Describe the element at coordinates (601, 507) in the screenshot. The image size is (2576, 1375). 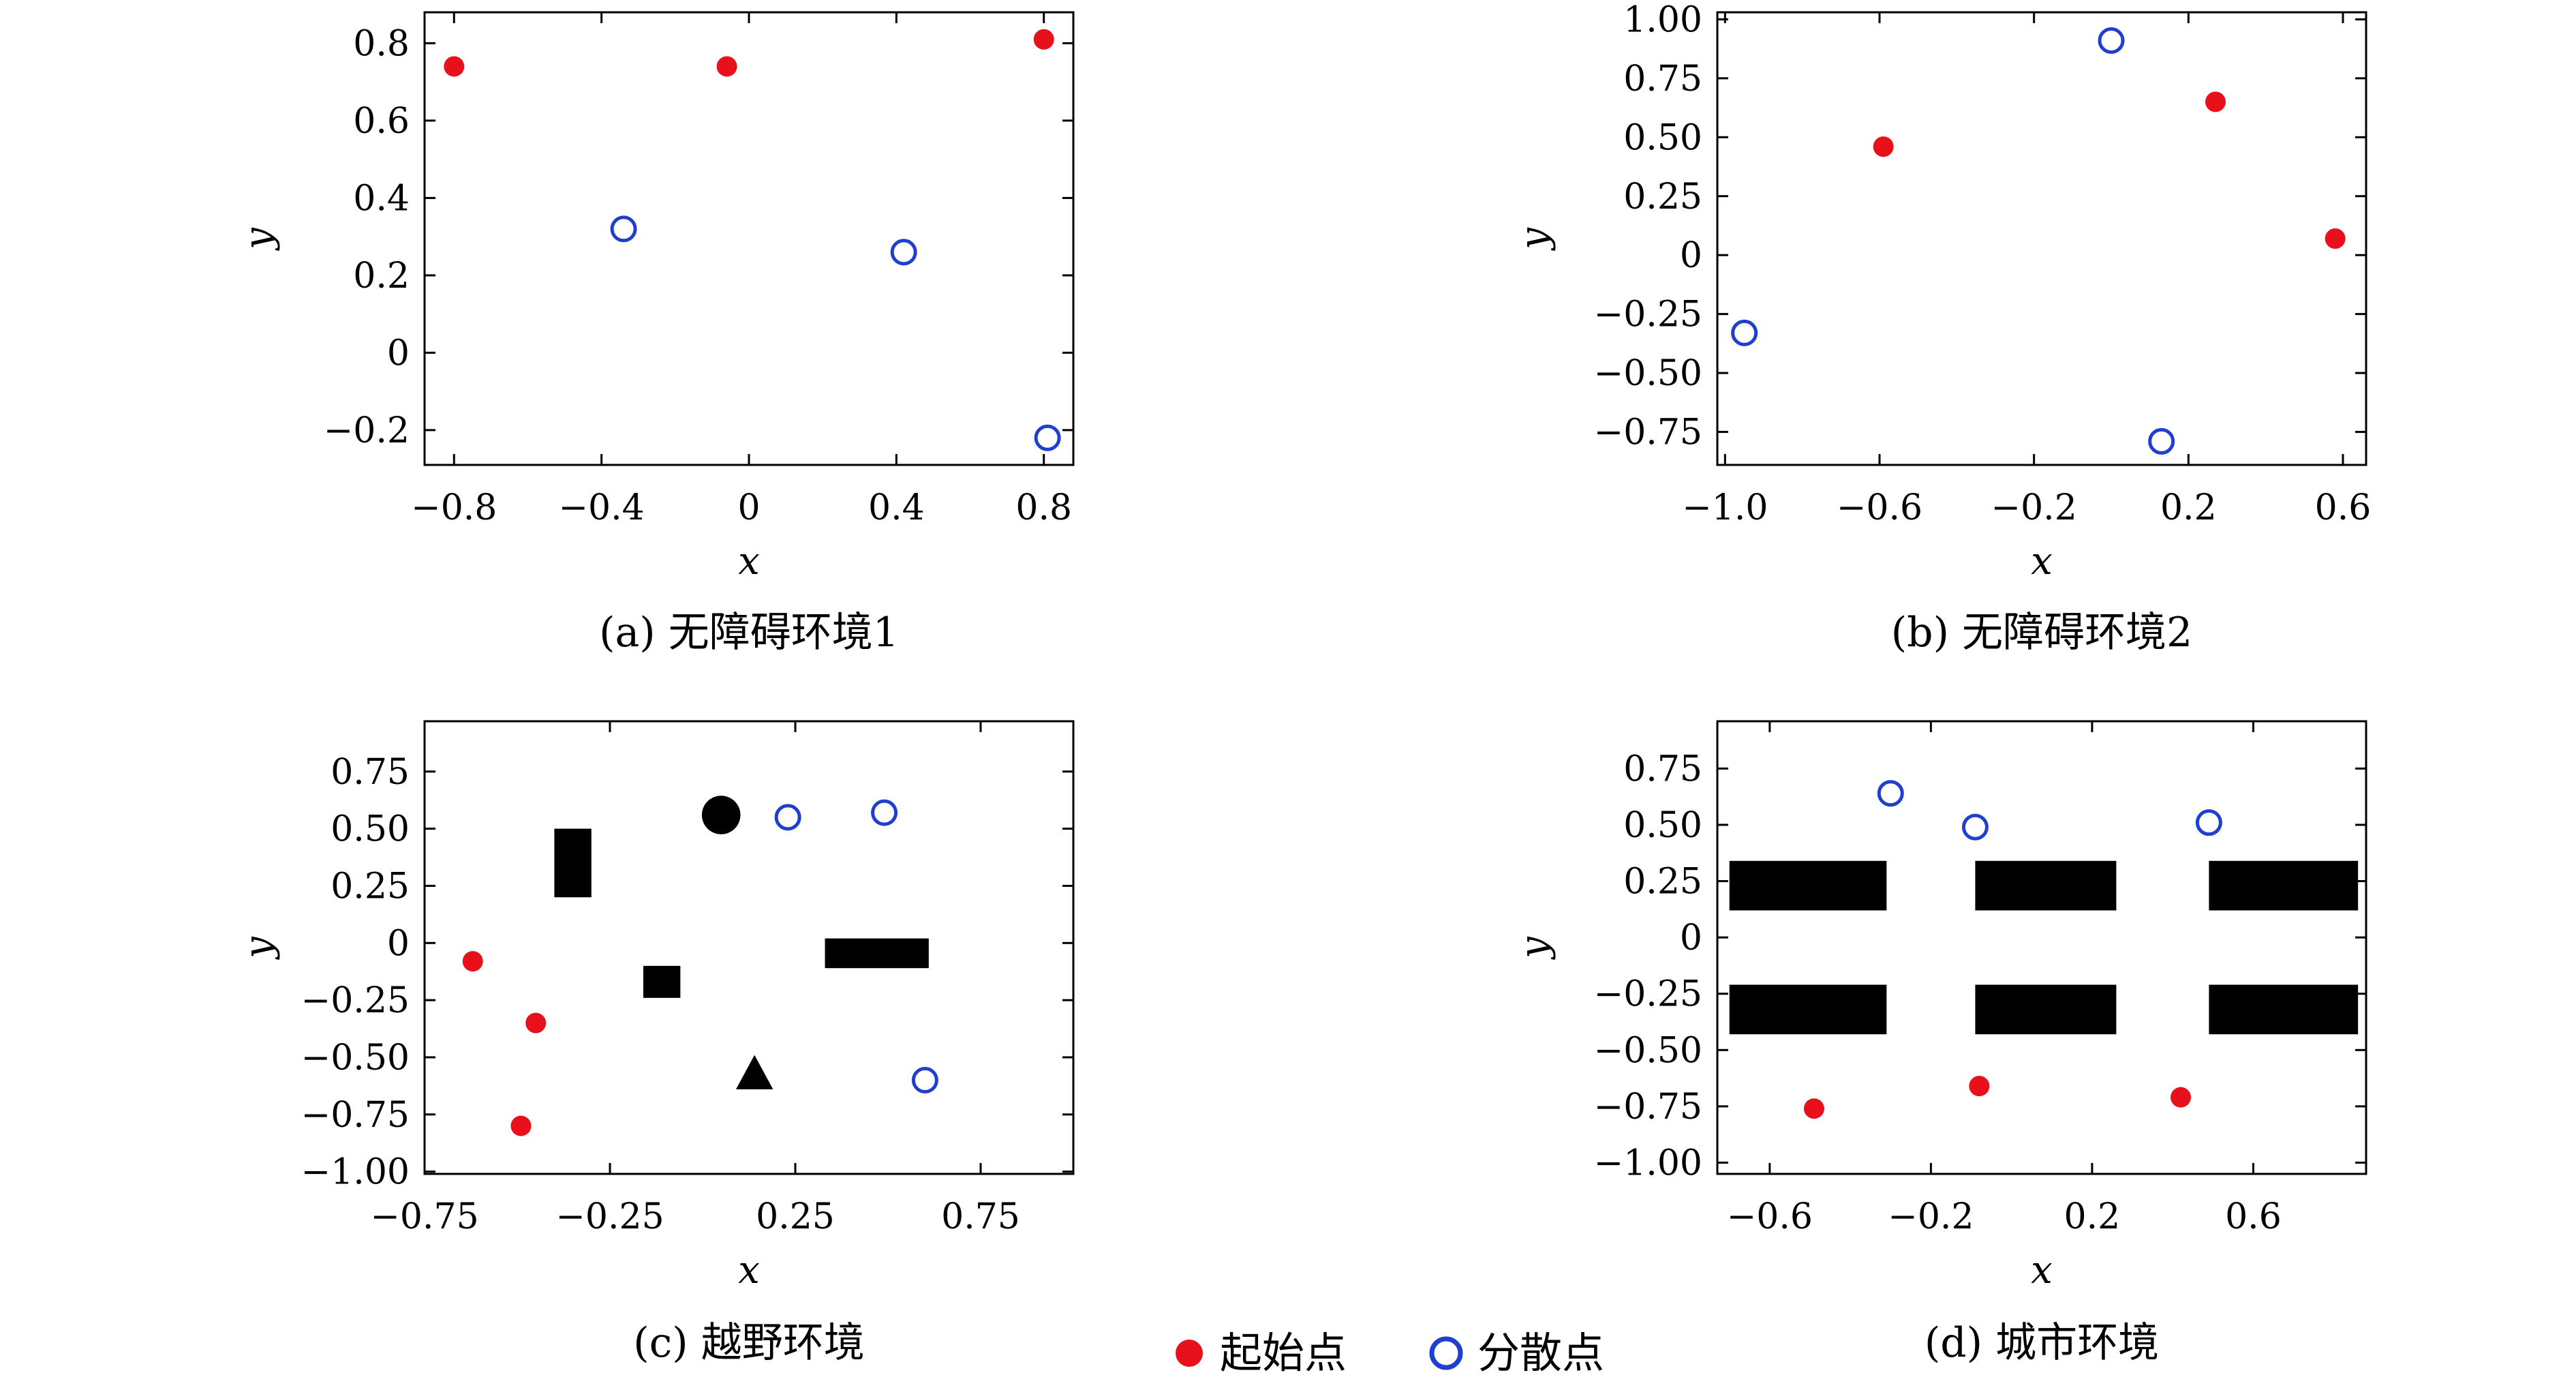
I see `x-tick-label: −0.4` at that location.